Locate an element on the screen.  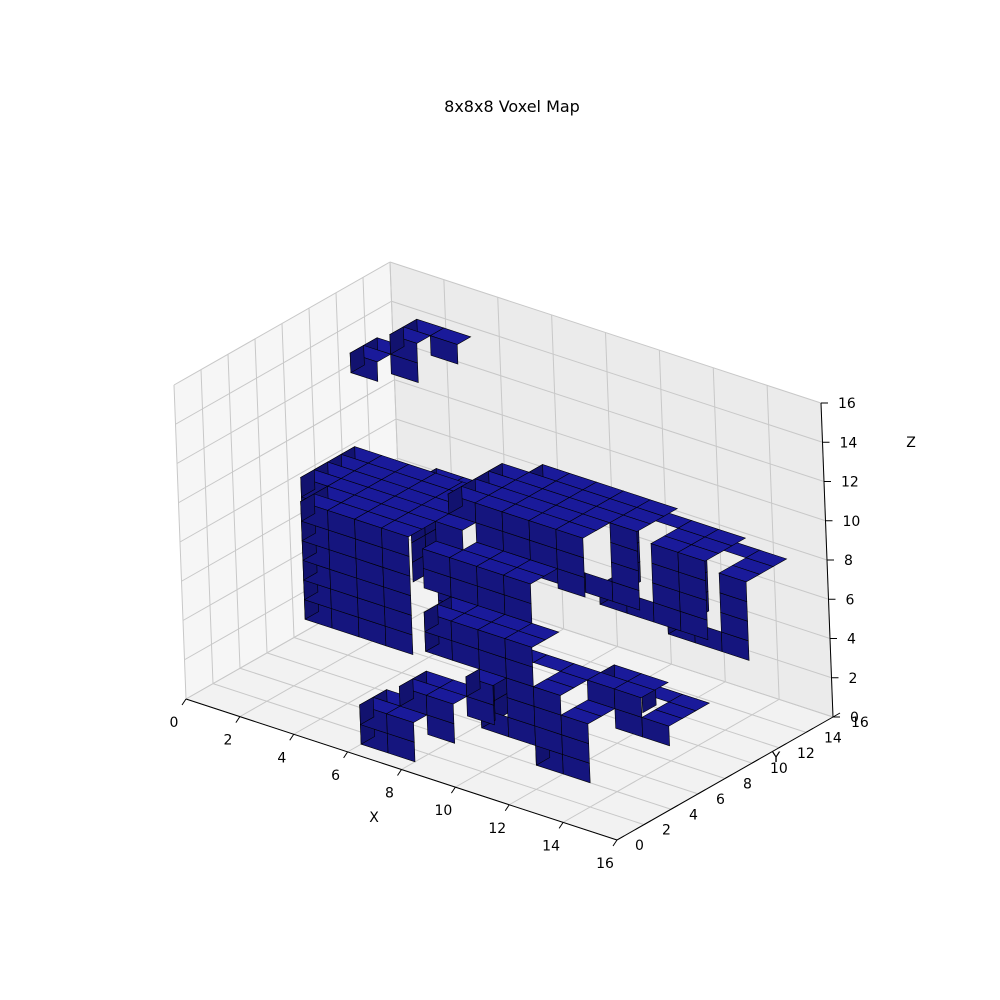
y-tick-label: 0 is located at coordinates (639, 846).